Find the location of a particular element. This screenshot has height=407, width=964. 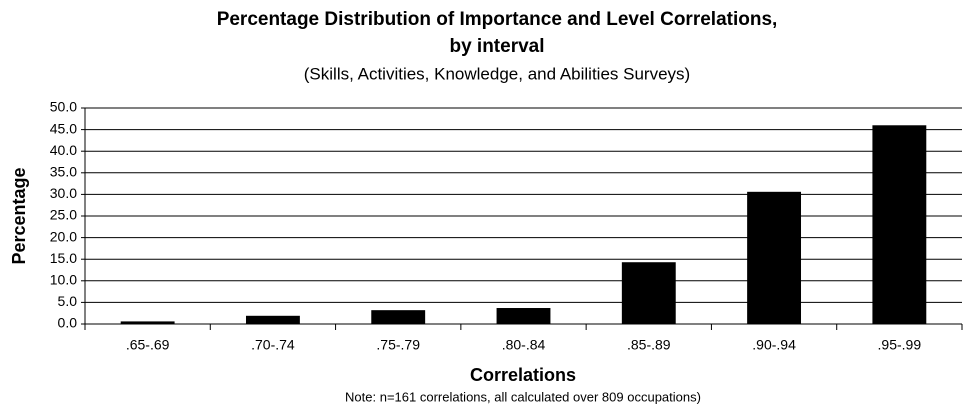

y-tick-label: 20.0 is located at coordinates (63, 236).